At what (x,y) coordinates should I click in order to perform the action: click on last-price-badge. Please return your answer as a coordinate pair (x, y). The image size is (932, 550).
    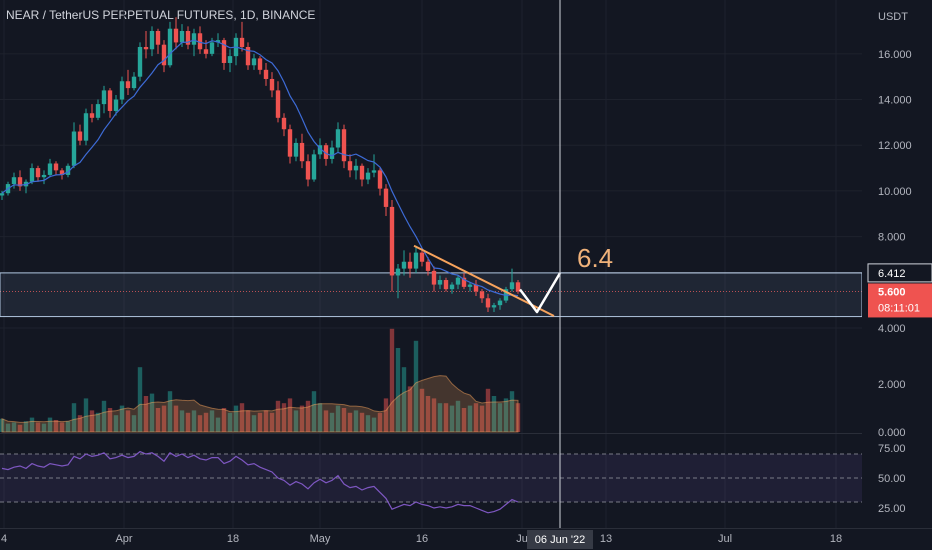
    Looking at the image, I should click on (900, 300).